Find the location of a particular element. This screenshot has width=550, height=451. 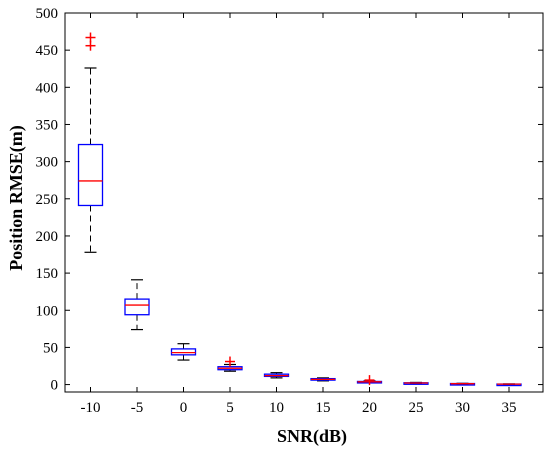

x-tick-label: 35 is located at coordinates (509, 408).